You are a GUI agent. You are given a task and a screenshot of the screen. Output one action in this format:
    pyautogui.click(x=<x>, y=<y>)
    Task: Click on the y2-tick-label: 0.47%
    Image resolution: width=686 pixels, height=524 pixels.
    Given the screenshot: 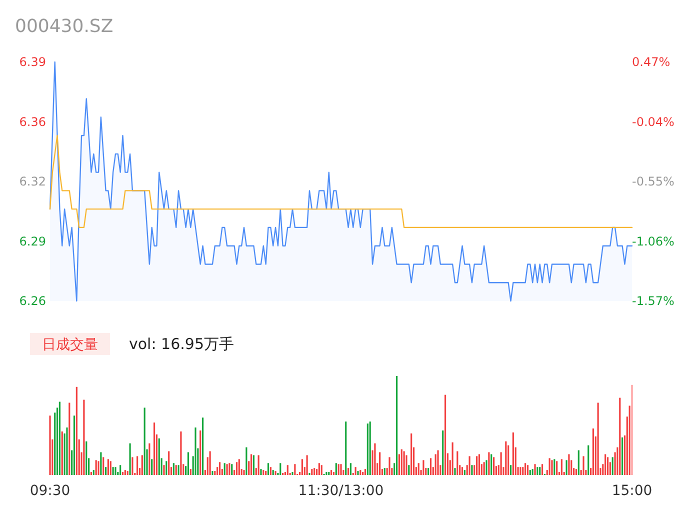 What is the action you would take?
    pyautogui.click(x=651, y=62)
    